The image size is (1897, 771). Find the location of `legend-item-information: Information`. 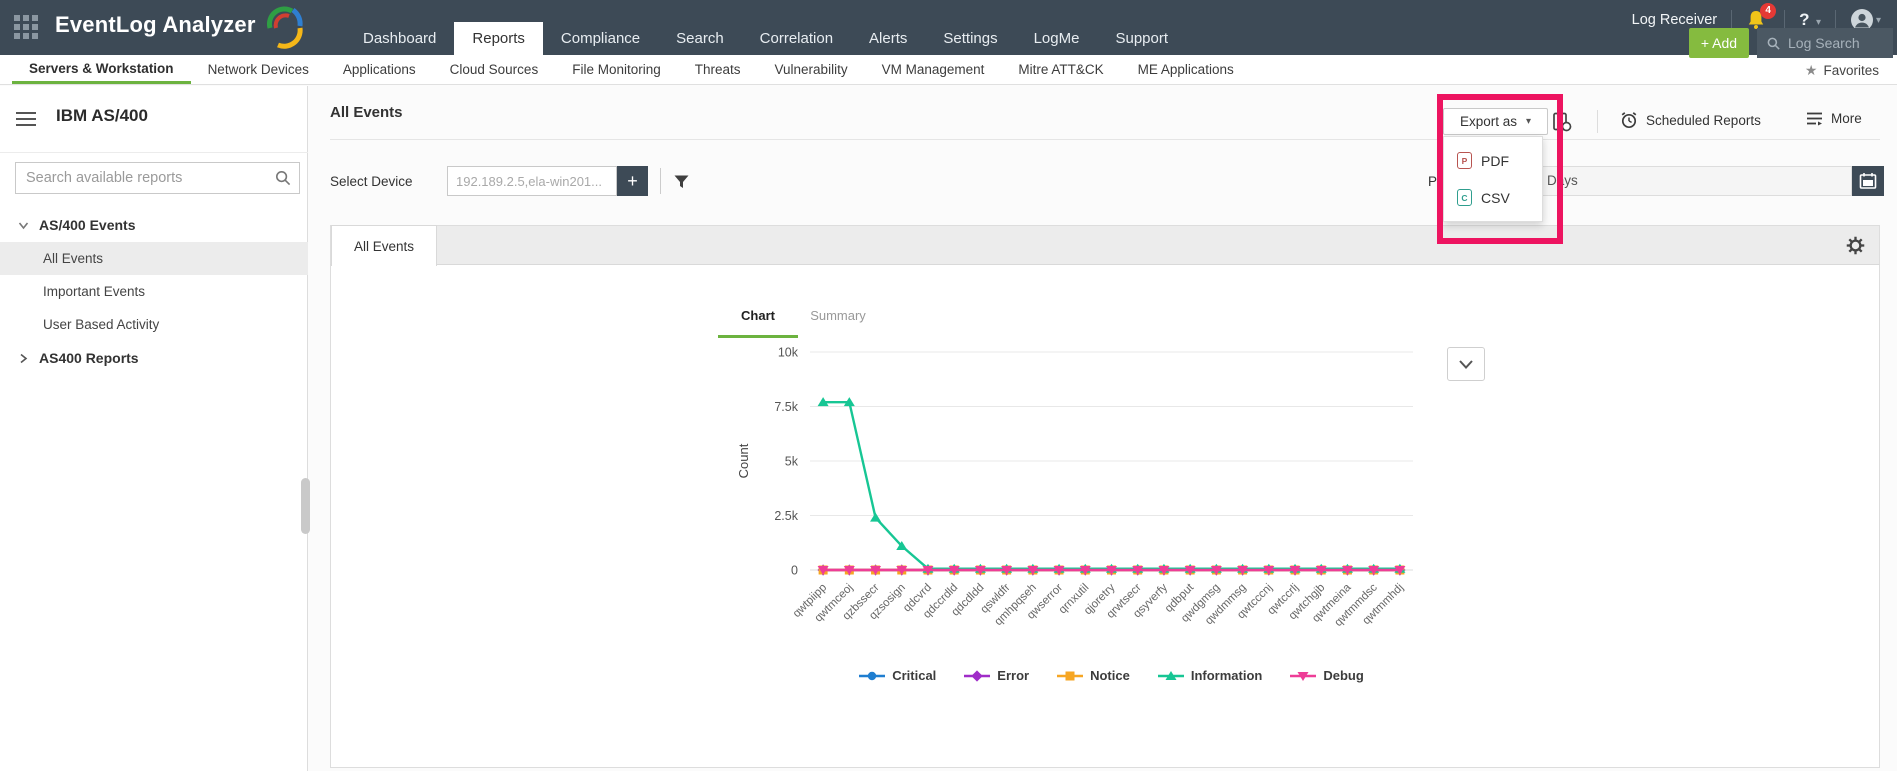

legend-item-information: Information is located at coordinates (1209, 675).